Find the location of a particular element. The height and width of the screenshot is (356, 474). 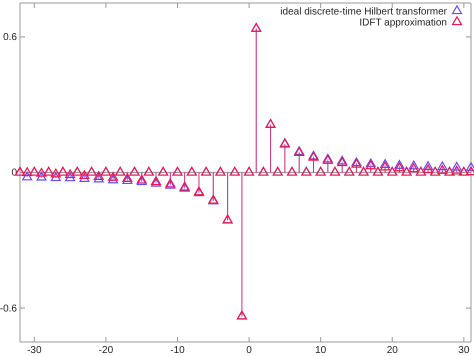

x-tick-label: 20 is located at coordinates (392, 350).